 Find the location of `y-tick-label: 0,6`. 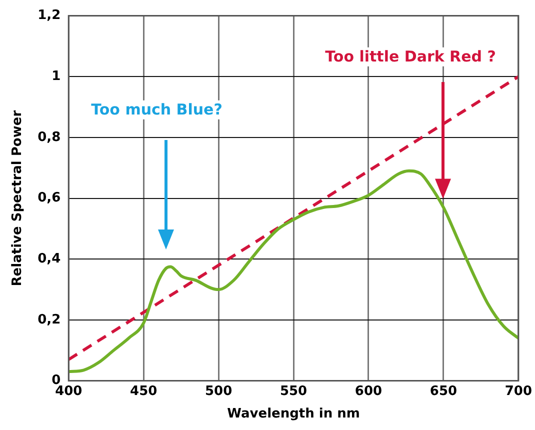

y-tick-label: 0,6 is located at coordinates (49, 198).